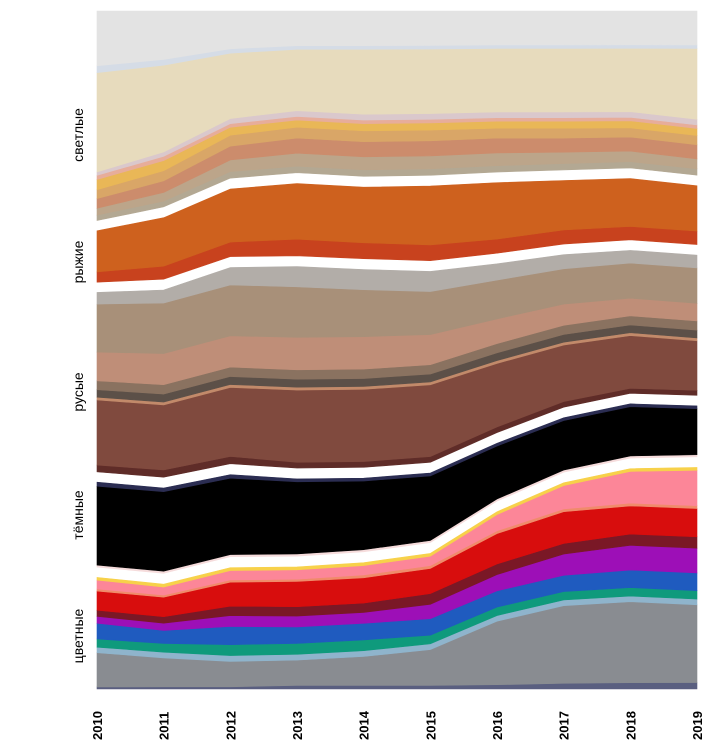 The width and height of the screenshot is (711, 746). I want to click on x-tick-label-2019: 2019, so click(697, 725).